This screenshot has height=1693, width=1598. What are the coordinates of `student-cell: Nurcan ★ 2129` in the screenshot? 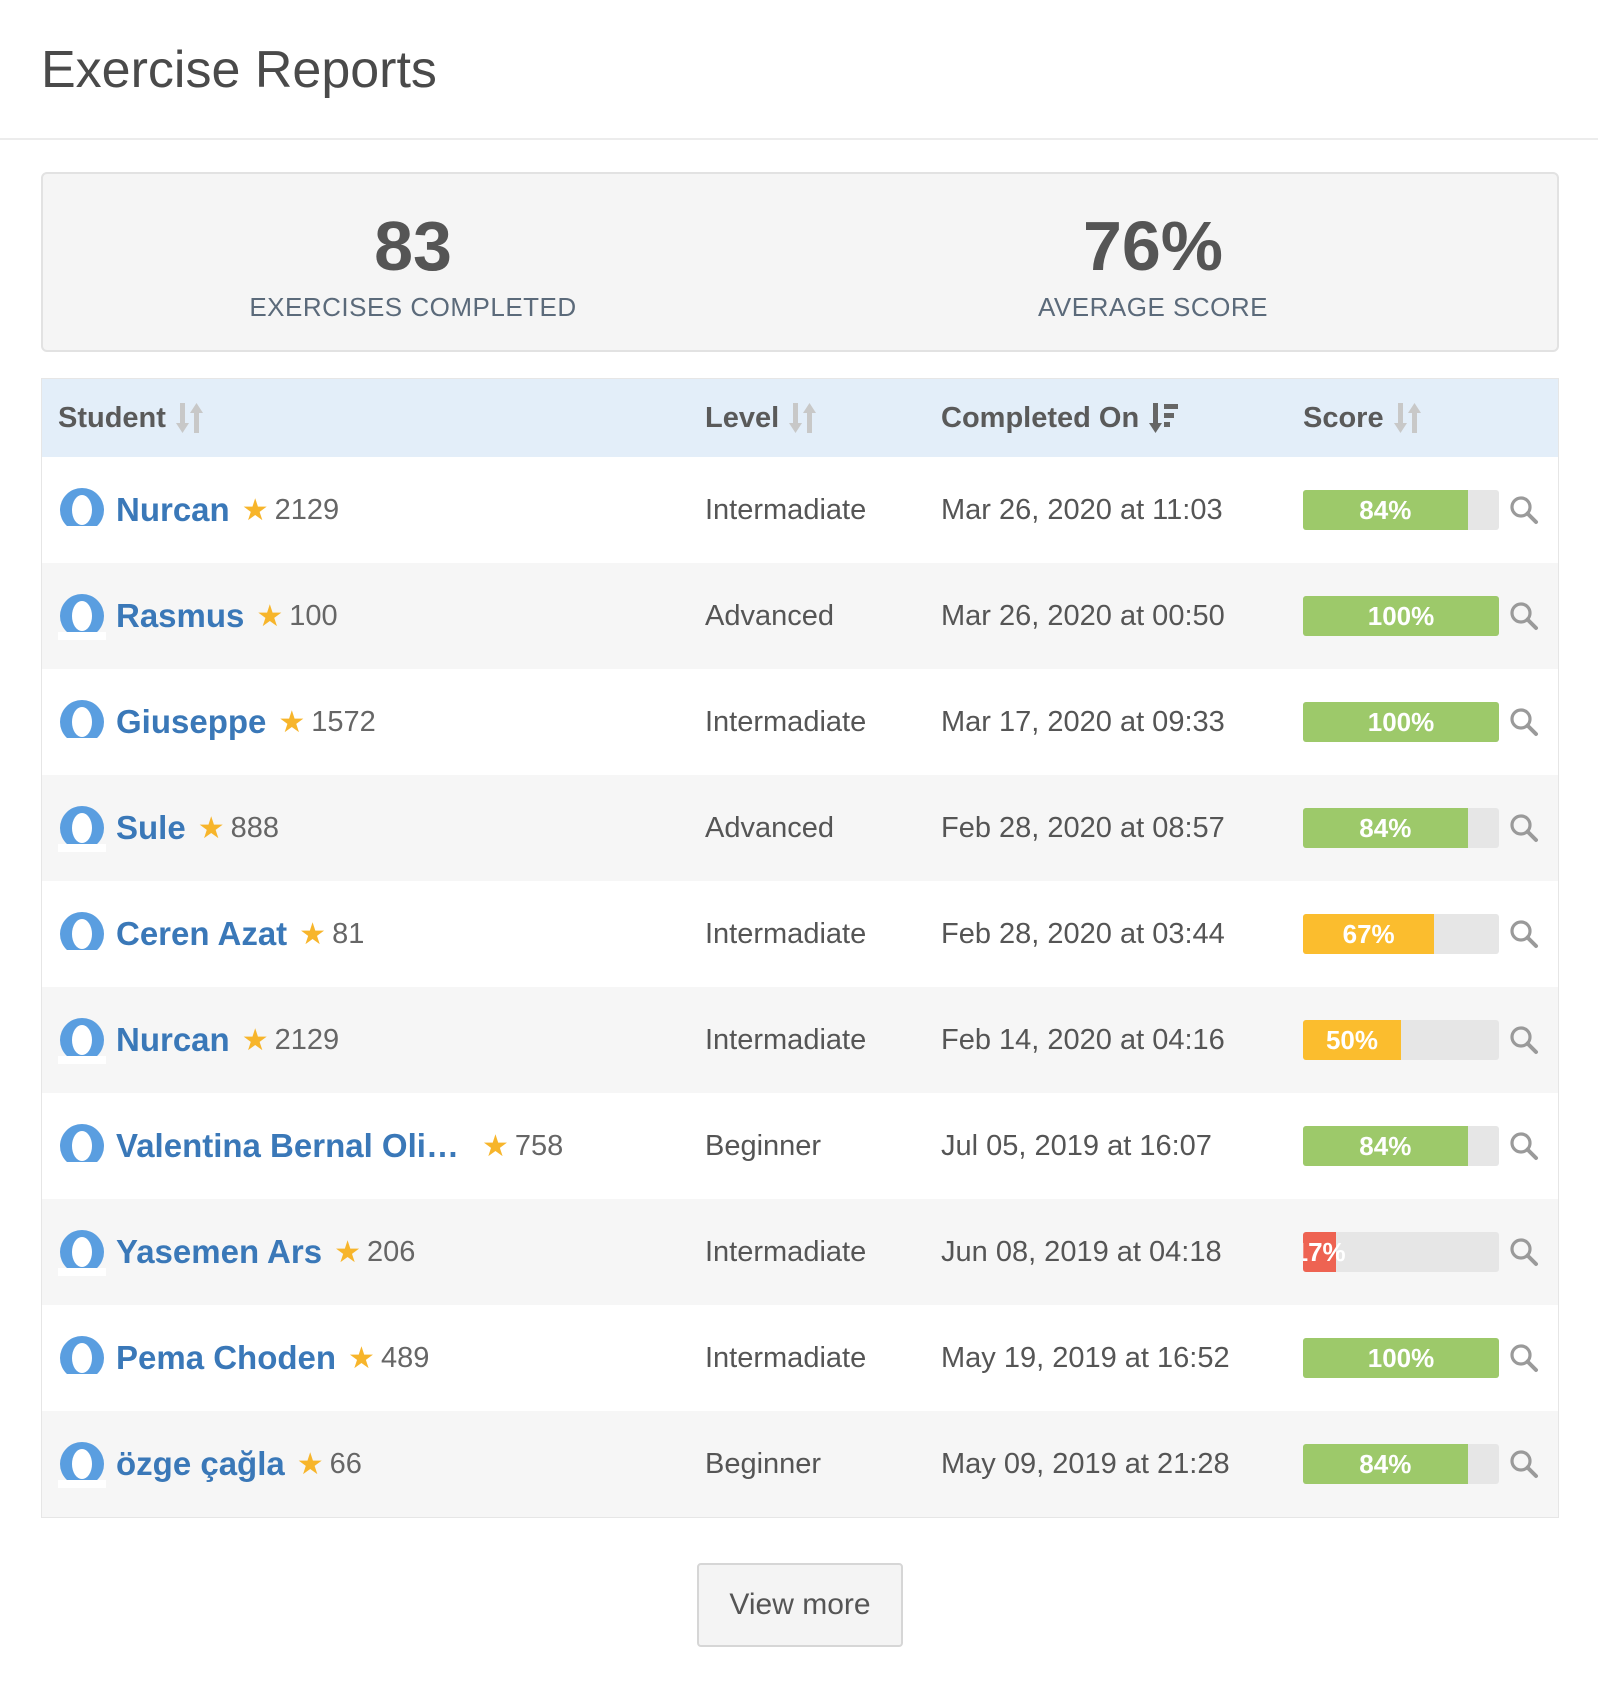 It's located at (198, 1040).